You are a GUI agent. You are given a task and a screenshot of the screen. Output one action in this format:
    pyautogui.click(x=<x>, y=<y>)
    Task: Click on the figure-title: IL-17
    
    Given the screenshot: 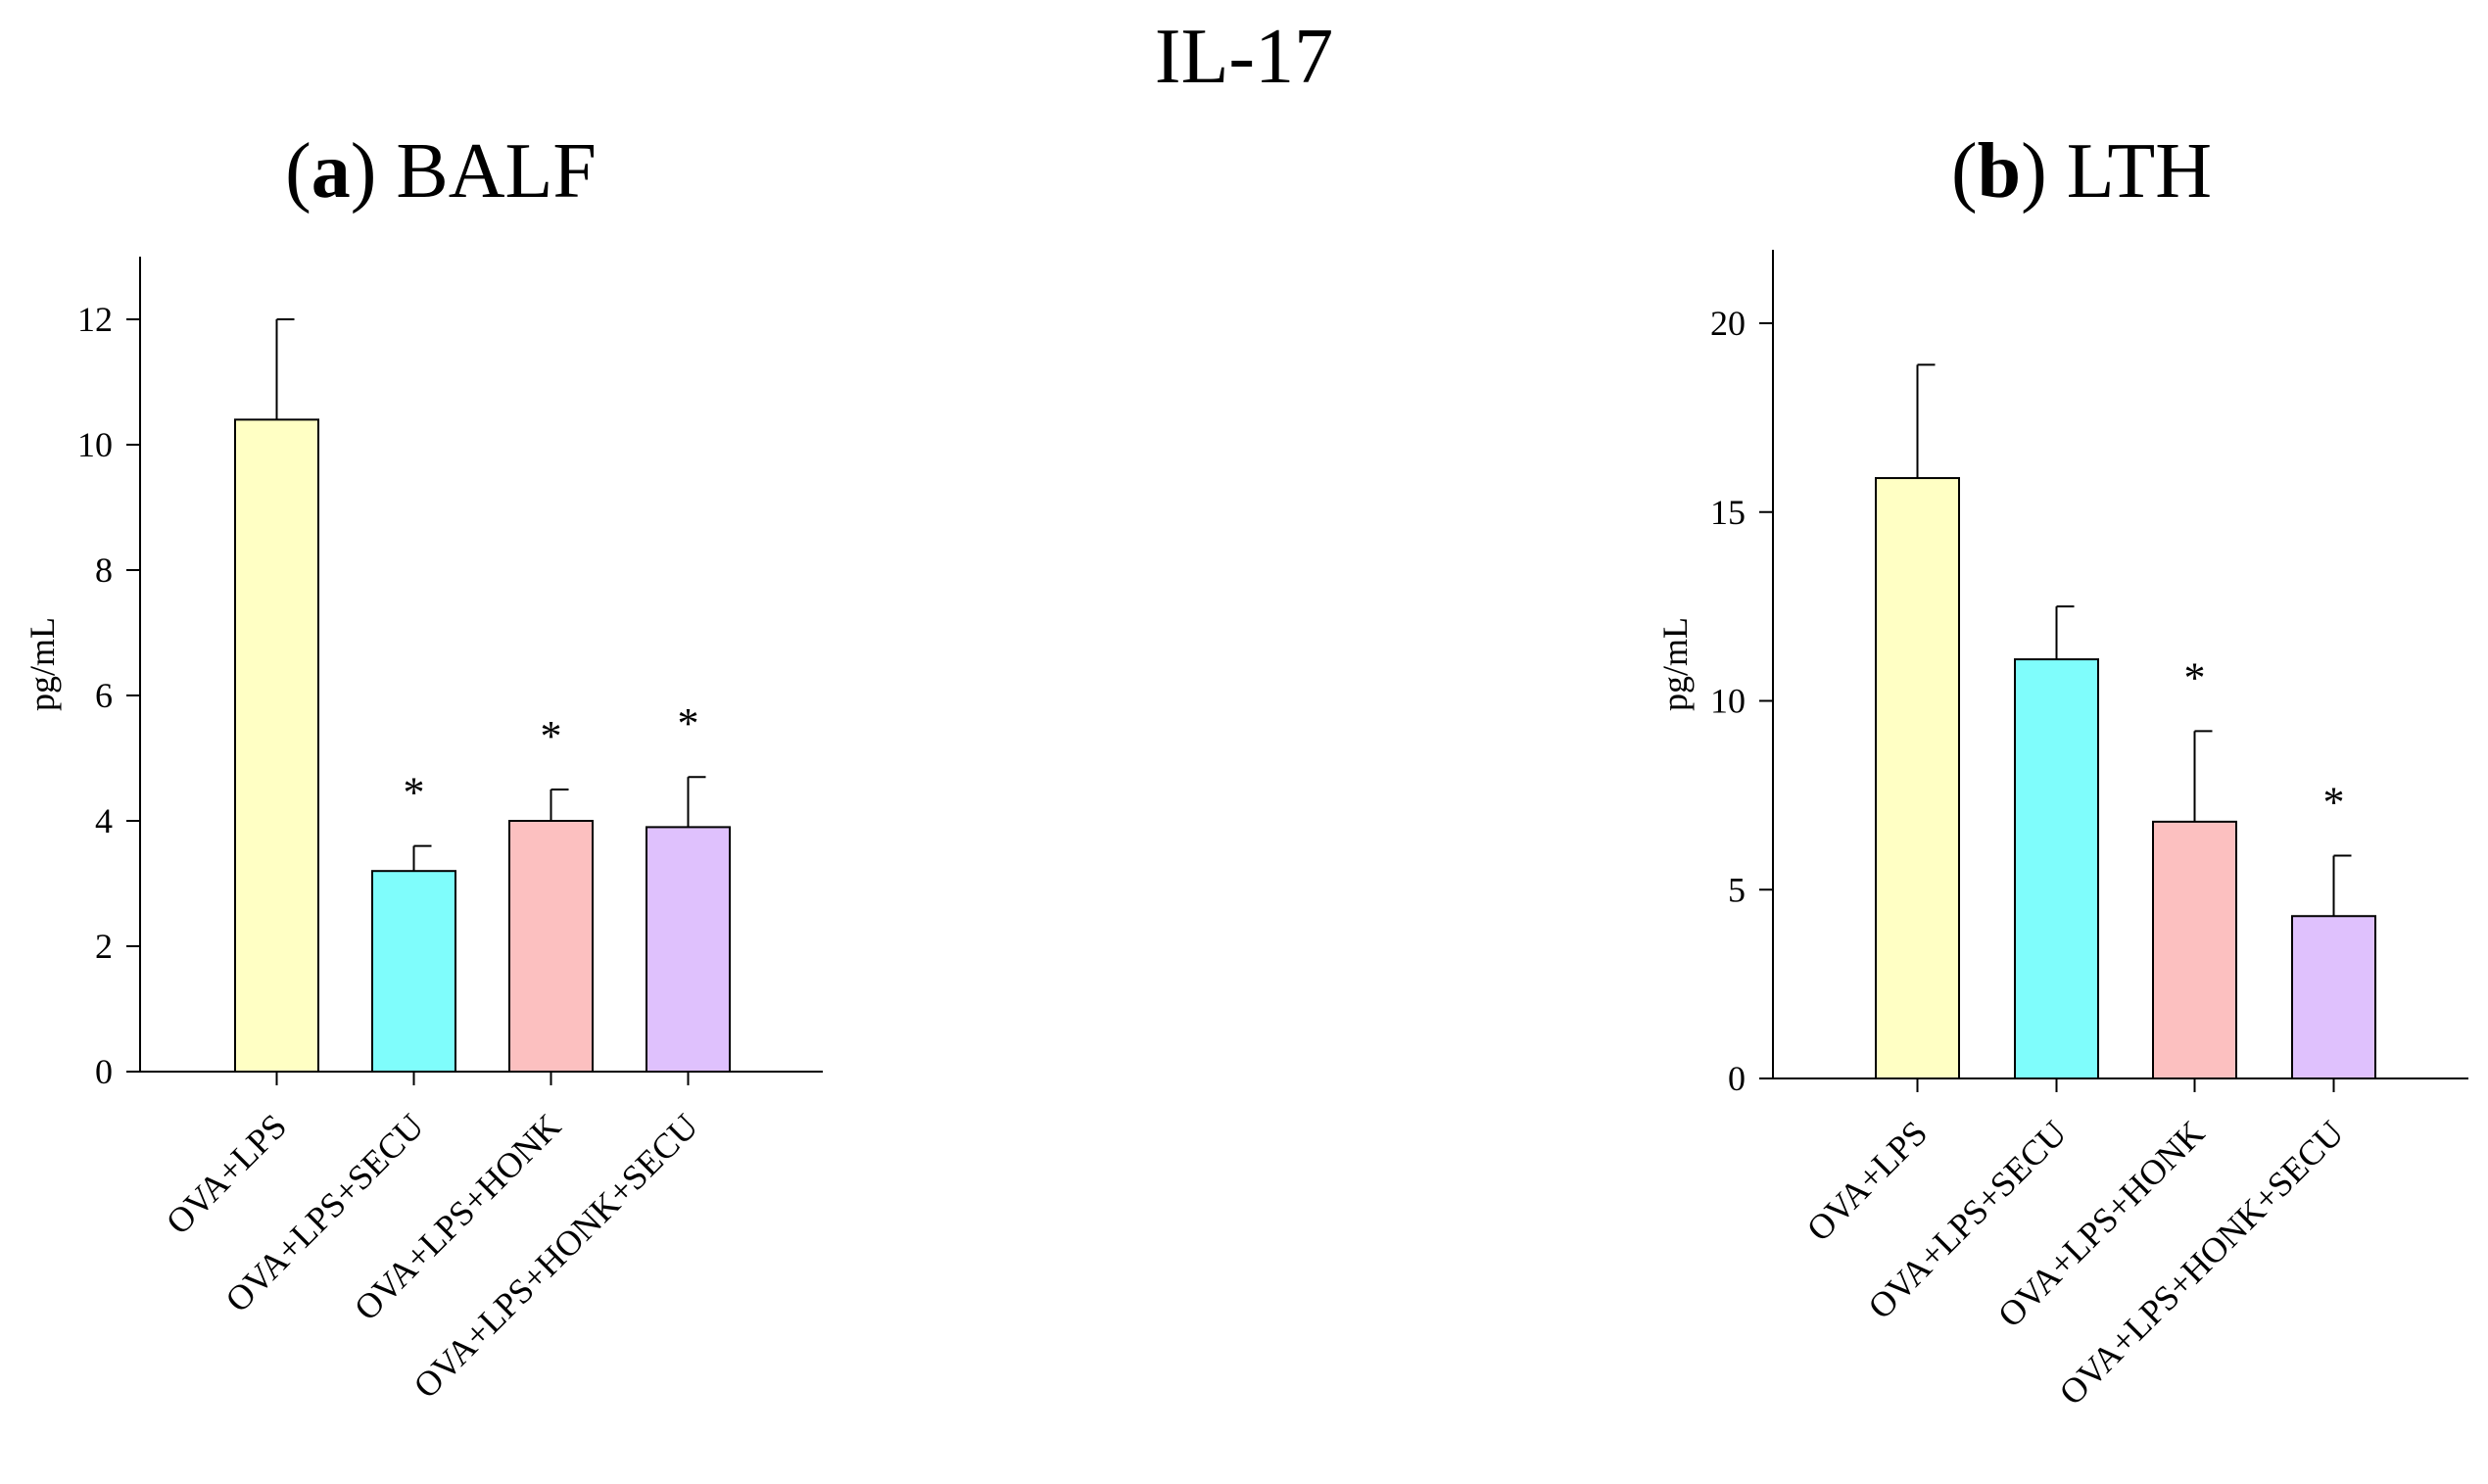 What is the action you would take?
    pyautogui.click(x=1244, y=57)
    